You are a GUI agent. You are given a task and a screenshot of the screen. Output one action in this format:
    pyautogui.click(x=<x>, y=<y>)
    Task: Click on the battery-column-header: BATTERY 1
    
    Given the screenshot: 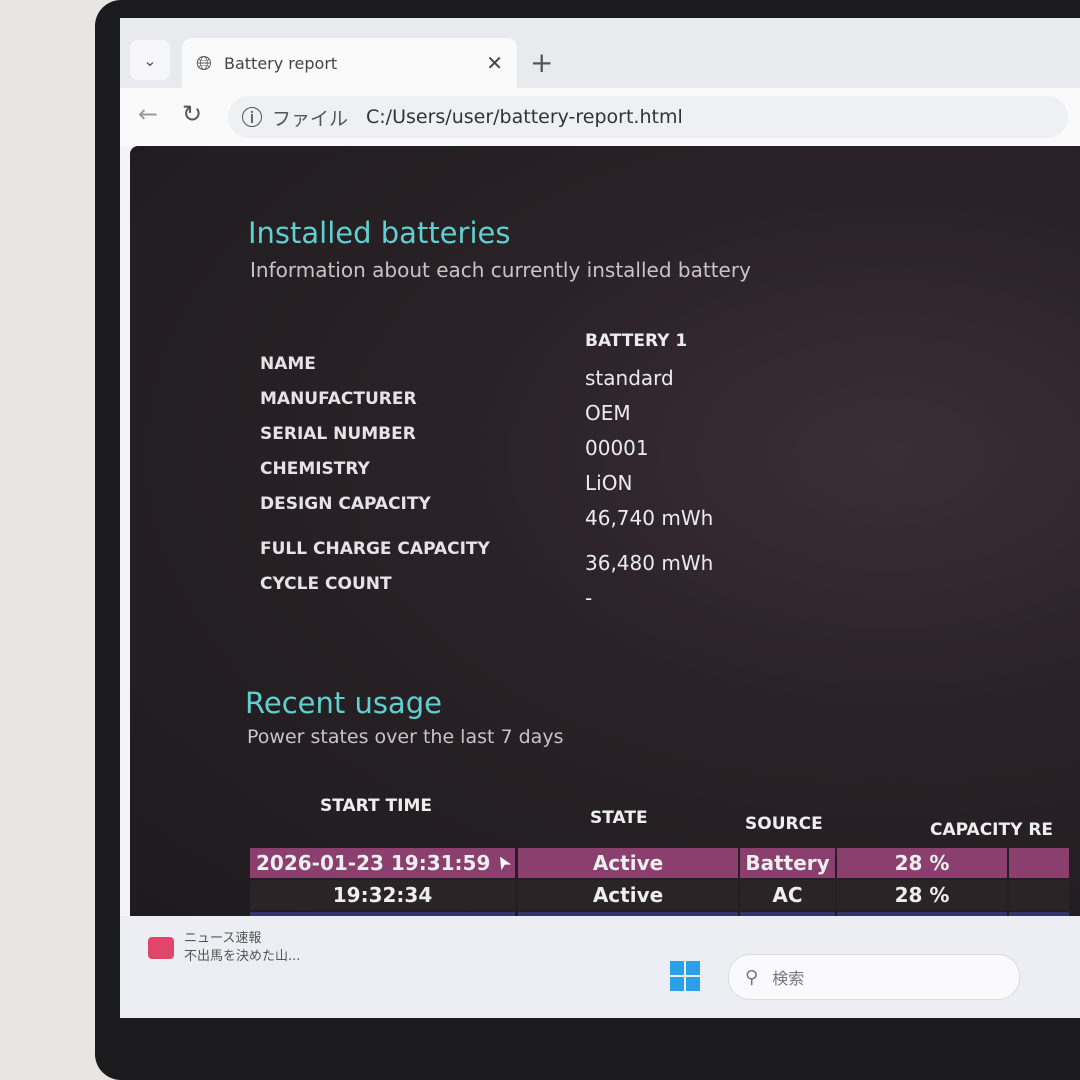 What is the action you would take?
    pyautogui.click(x=636, y=341)
    